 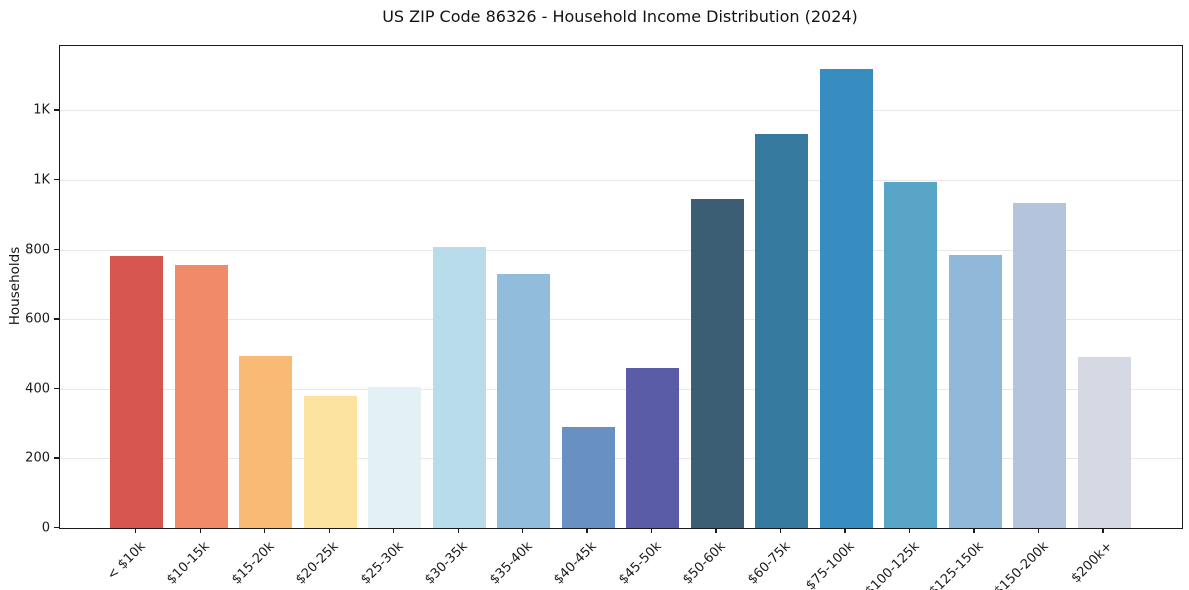 What do you see at coordinates (394, 531) in the screenshot?
I see `x-tick-mark-$25-30k` at bounding box center [394, 531].